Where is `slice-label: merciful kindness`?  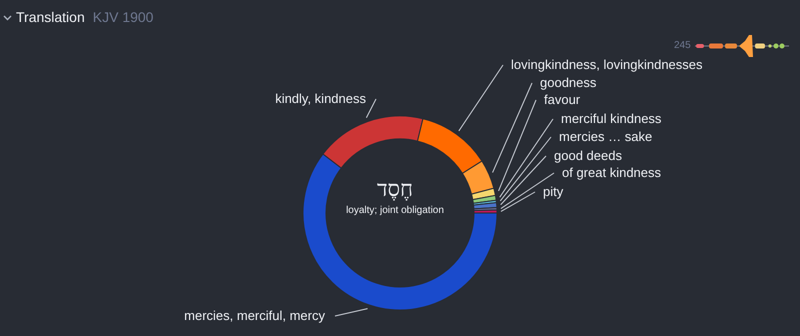
slice-label: merciful kindness is located at coordinates (611, 118).